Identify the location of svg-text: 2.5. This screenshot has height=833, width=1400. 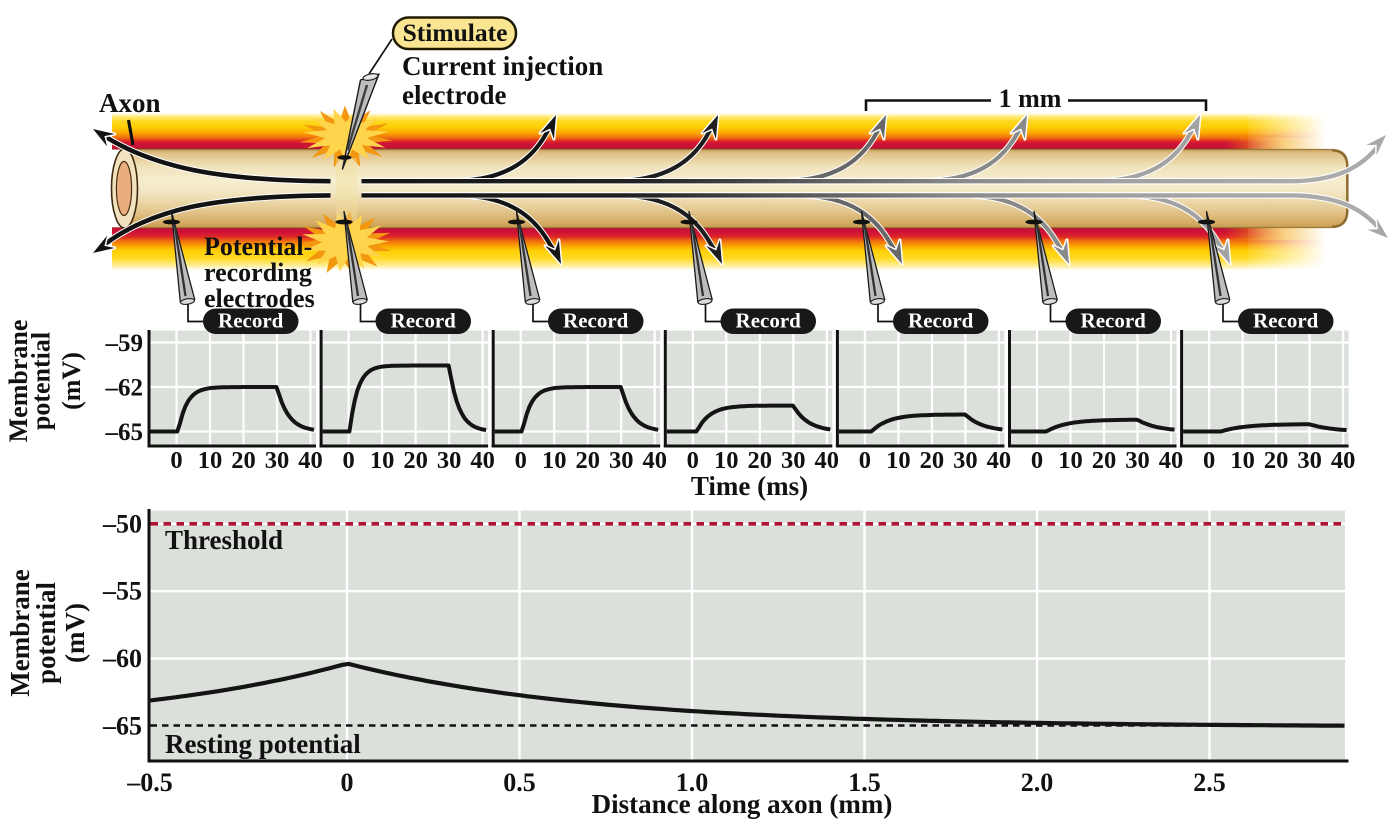
(1209, 782).